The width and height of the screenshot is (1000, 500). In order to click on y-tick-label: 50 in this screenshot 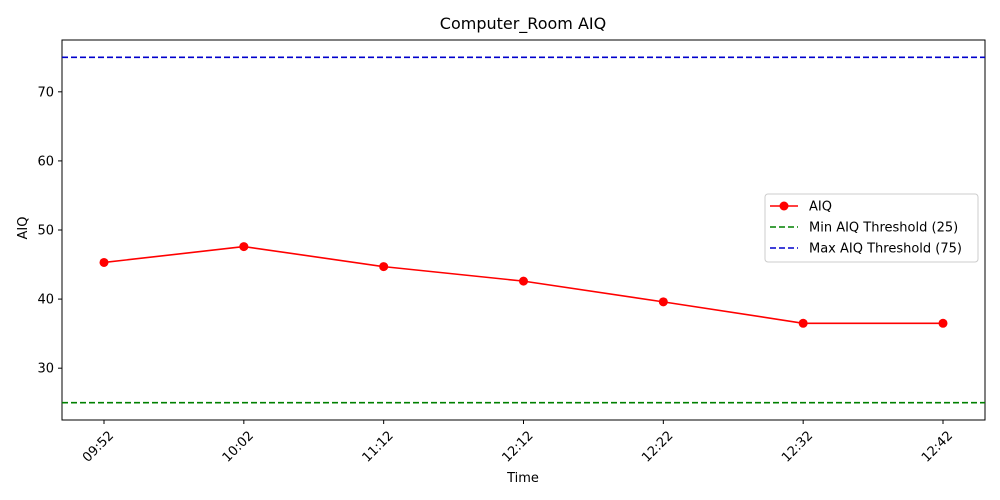, I will do `click(45, 231)`.